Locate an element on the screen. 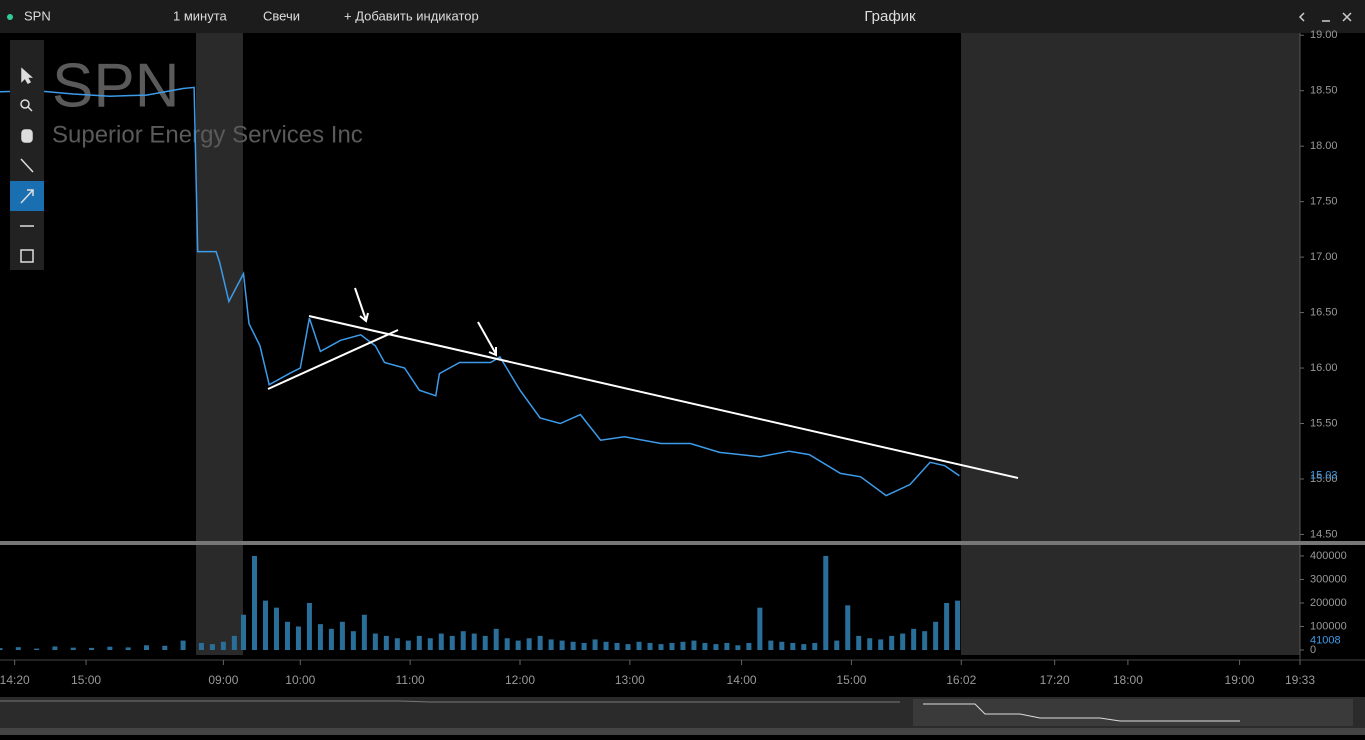 This screenshot has width=1365, height=740. volume-tick-label: 200000 is located at coordinates (1328, 603).